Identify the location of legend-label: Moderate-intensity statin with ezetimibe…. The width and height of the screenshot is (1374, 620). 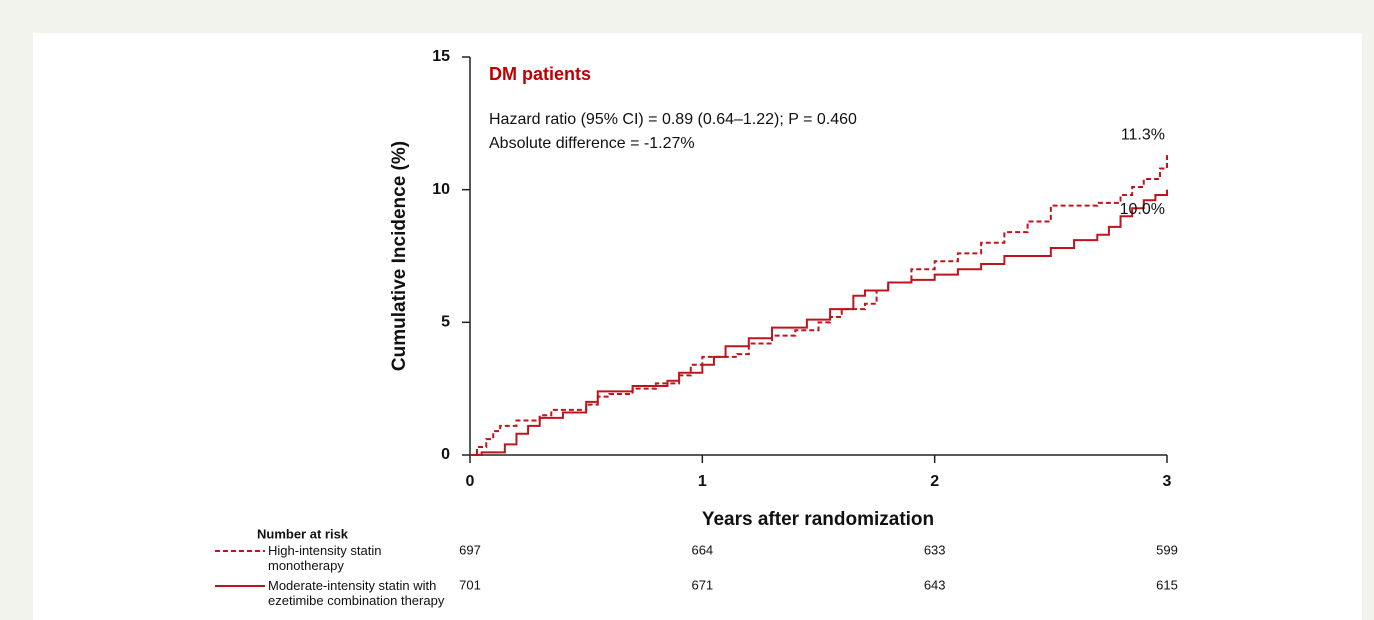
(356, 593).